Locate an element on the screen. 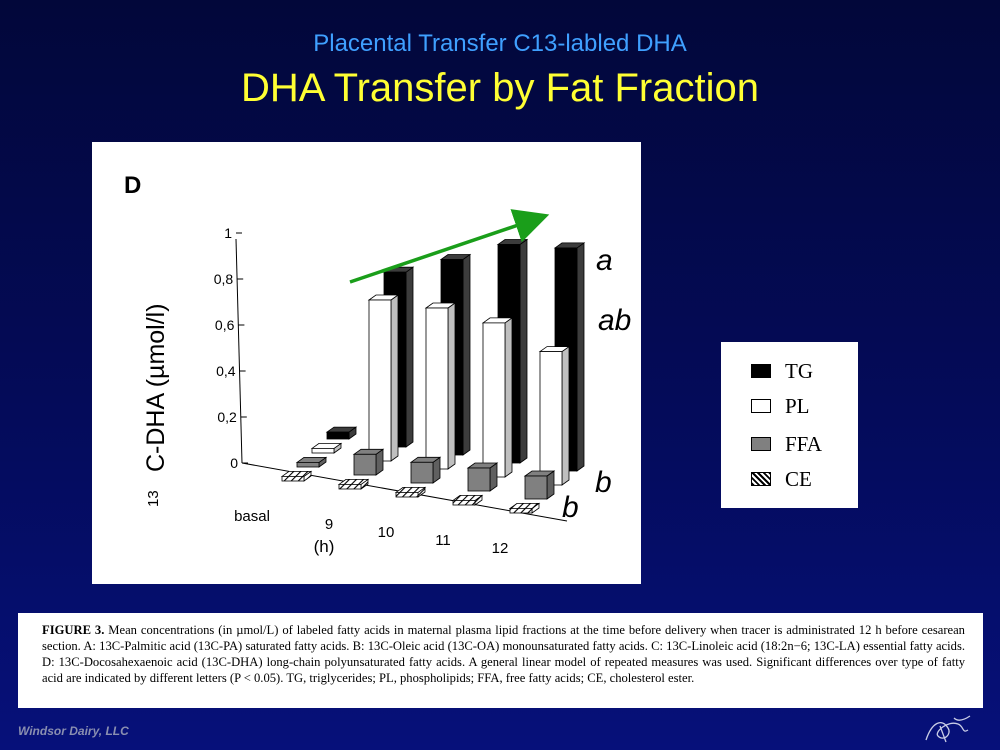  legend-label: PL is located at coordinates (797, 405).